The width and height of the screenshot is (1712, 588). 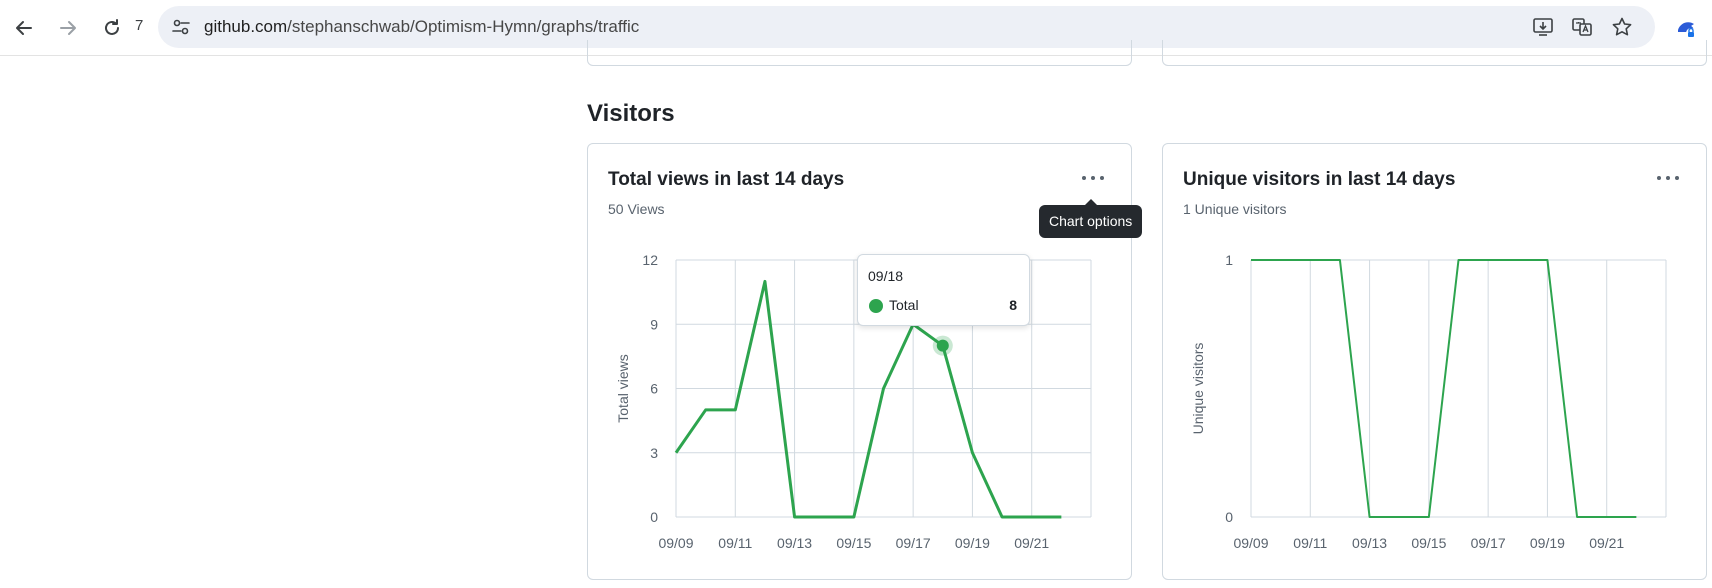 I want to click on tab-count: 7, so click(x=139, y=25).